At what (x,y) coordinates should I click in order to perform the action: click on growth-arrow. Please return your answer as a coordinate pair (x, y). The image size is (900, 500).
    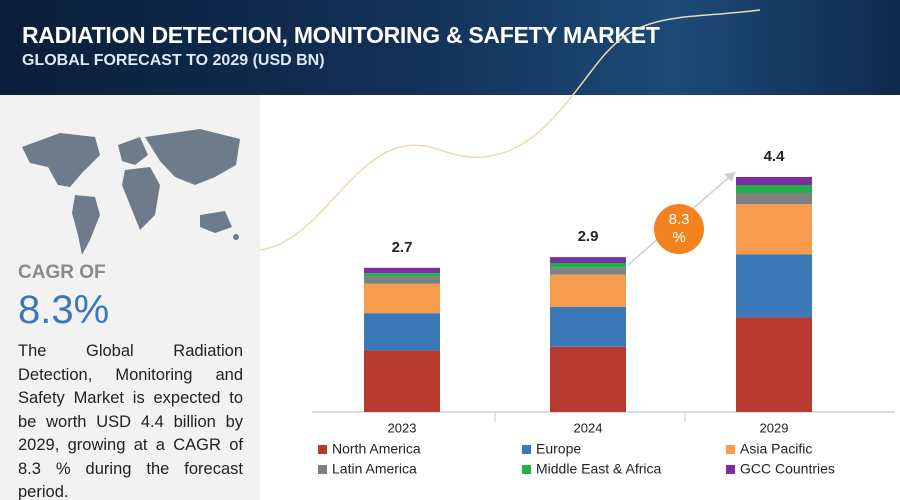
    Looking at the image, I should click on (681, 218).